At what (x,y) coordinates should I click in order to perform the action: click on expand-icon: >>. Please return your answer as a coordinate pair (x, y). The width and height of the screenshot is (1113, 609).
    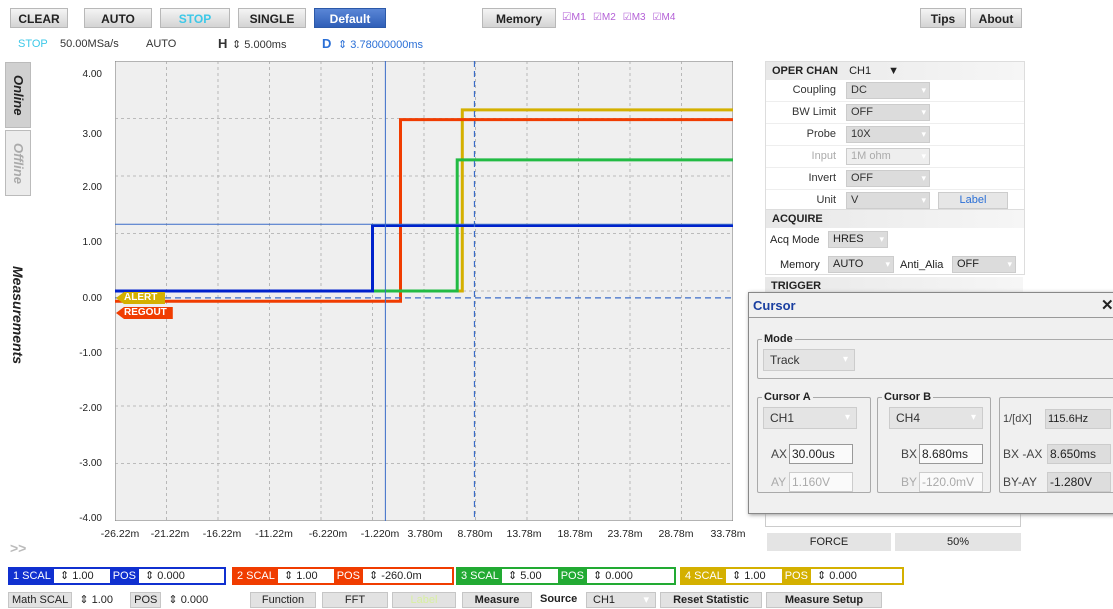
    Looking at the image, I should click on (18, 548).